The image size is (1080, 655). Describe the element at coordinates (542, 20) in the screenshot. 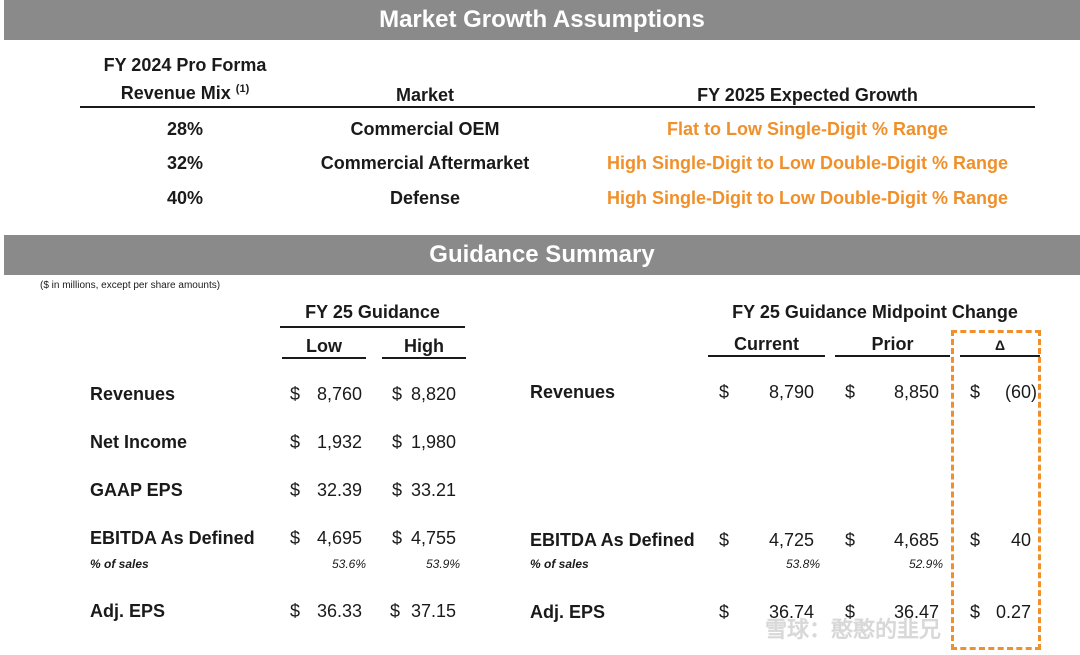

I see `market-banner: Market Growth Assumptions` at that location.